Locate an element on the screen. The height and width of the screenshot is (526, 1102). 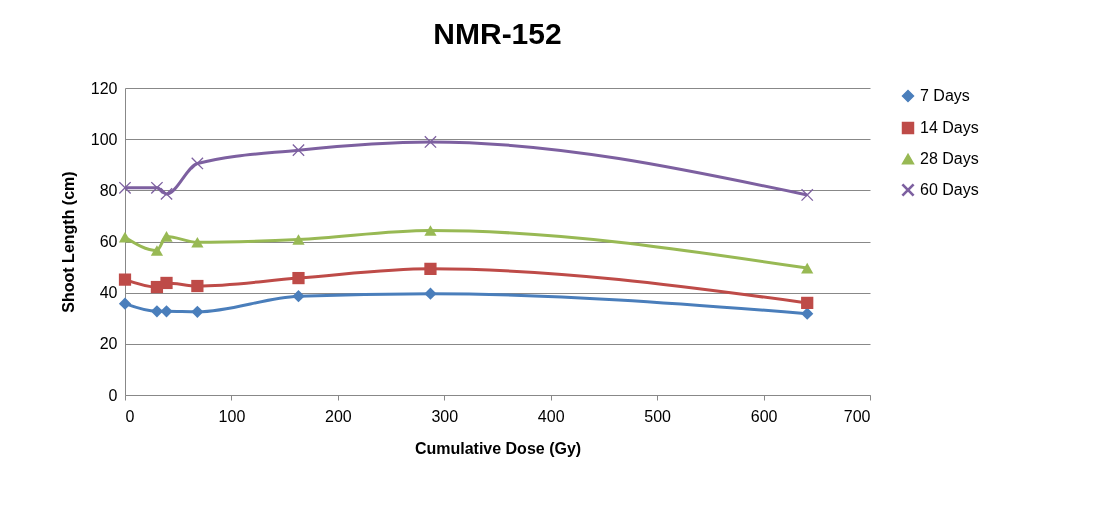
chart-title: NMR-152 is located at coordinates (497, 33).